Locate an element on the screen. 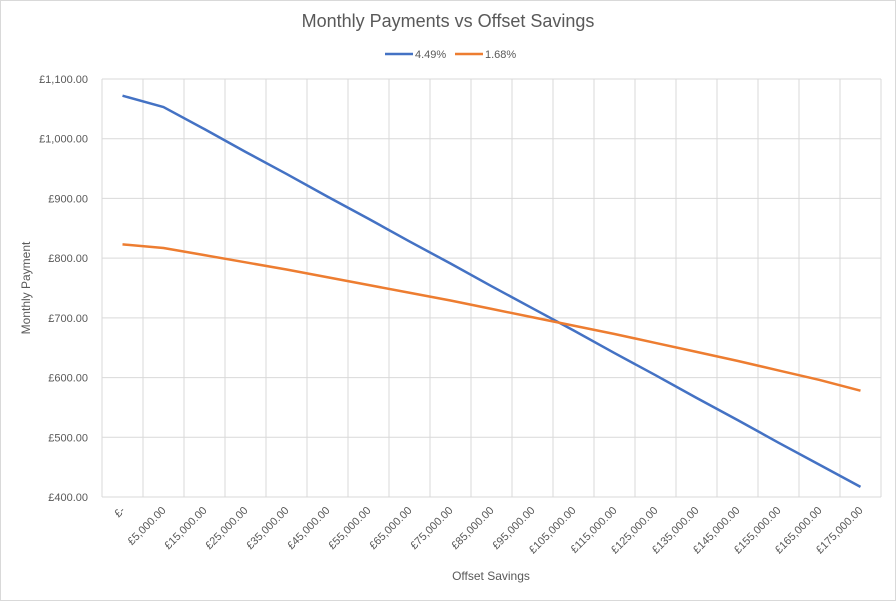 The width and height of the screenshot is (896, 601). y-tick-label: £1,000.00 is located at coordinates (63, 140).